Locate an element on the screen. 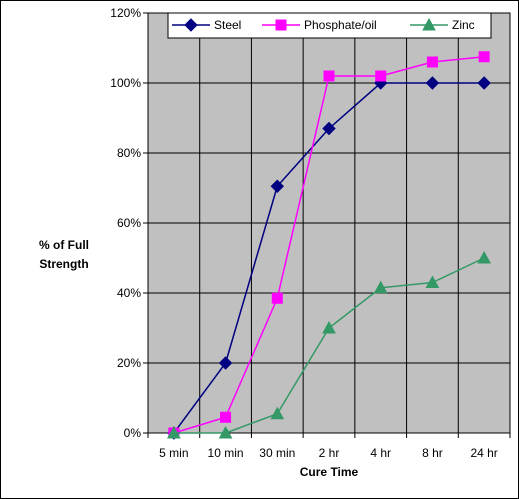 The width and height of the screenshot is (519, 499). y-axis-title-line-2: Strength is located at coordinates (63, 264).